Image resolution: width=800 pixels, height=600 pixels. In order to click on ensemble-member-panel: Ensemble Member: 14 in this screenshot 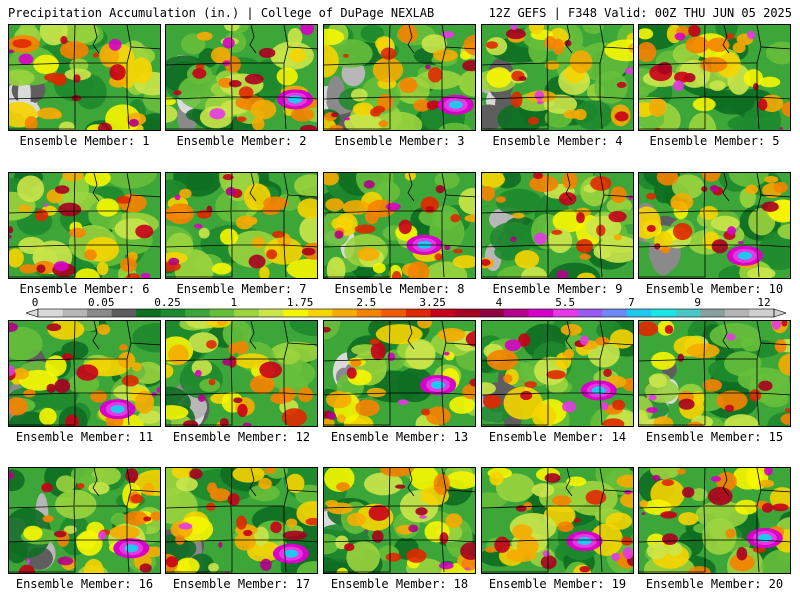, I will do `click(557, 383)`.